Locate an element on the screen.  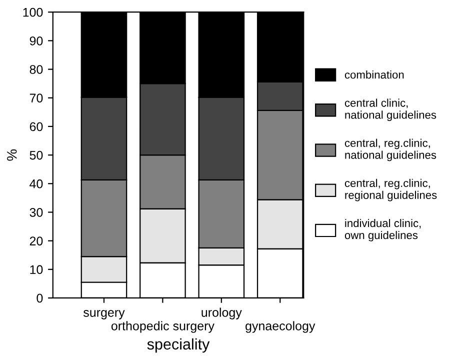
y-tick-label: 90 is located at coordinates (36, 41).